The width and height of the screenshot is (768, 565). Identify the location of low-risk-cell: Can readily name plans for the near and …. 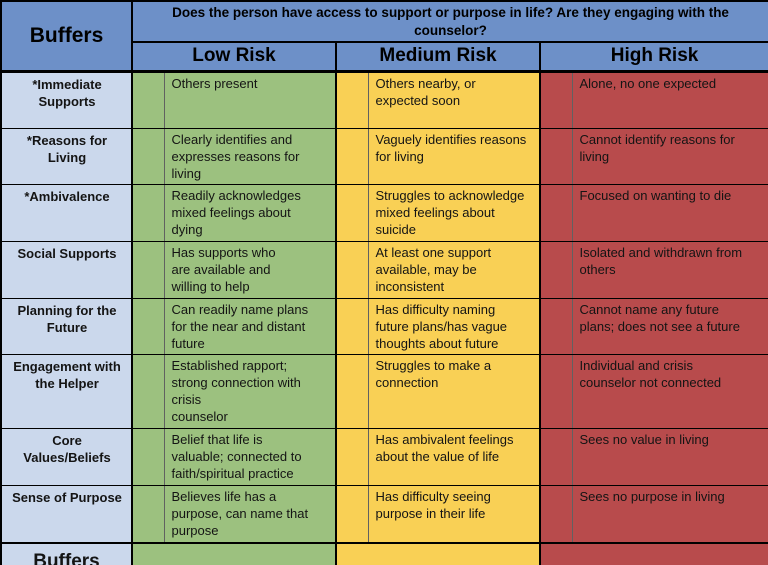
(250, 326).